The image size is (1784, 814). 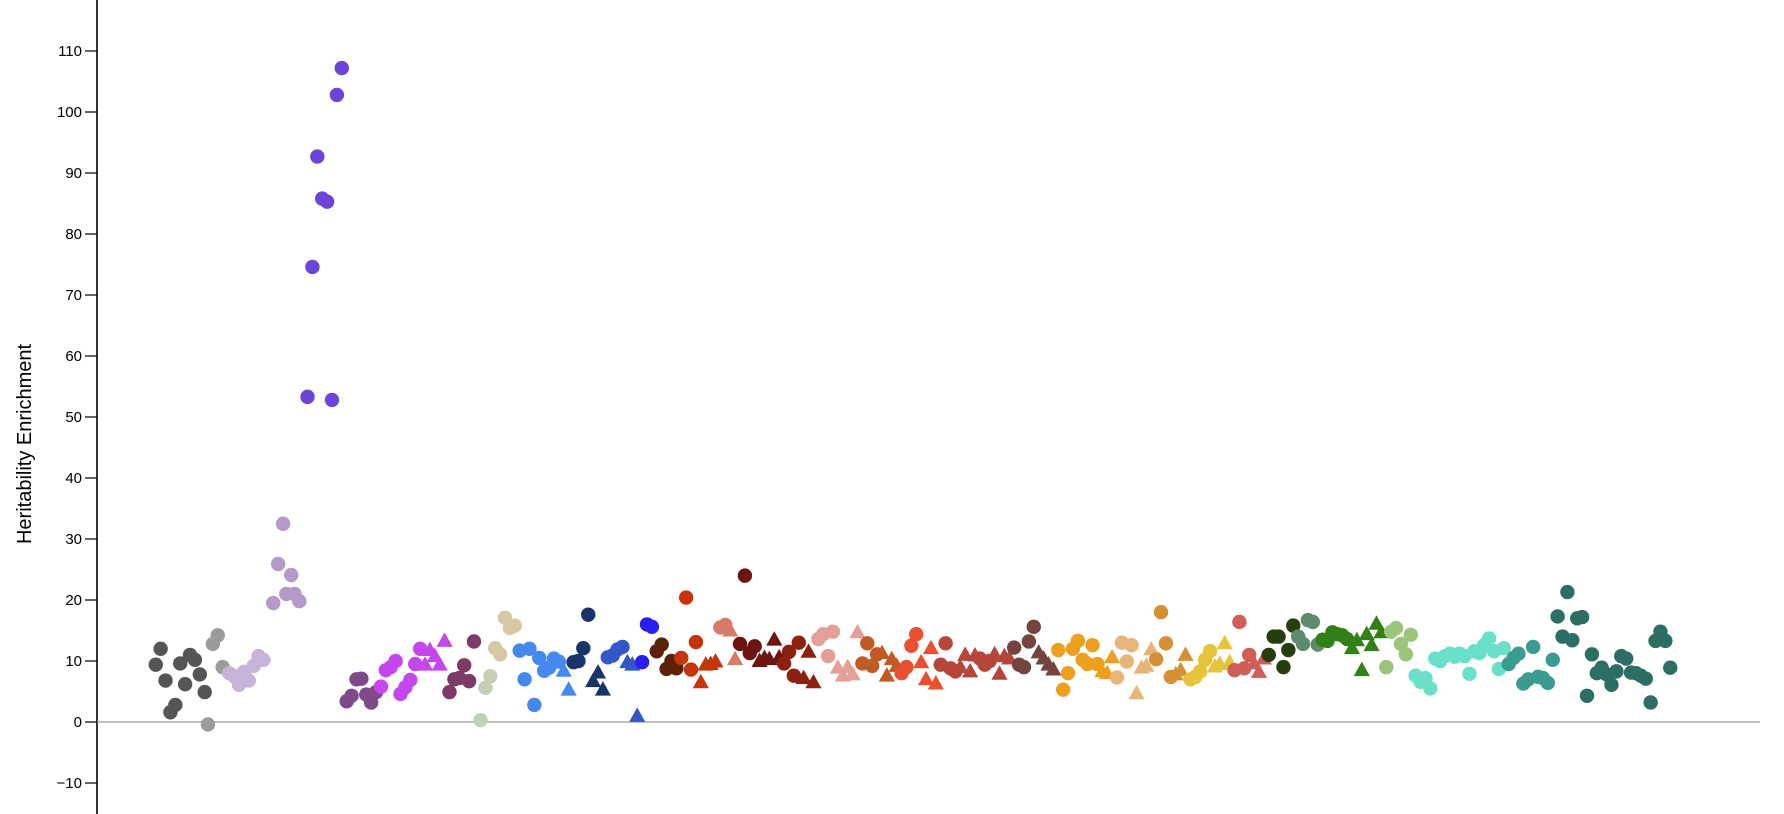 What do you see at coordinates (73, 539) in the screenshot?
I see `y-tick-label: 30` at bounding box center [73, 539].